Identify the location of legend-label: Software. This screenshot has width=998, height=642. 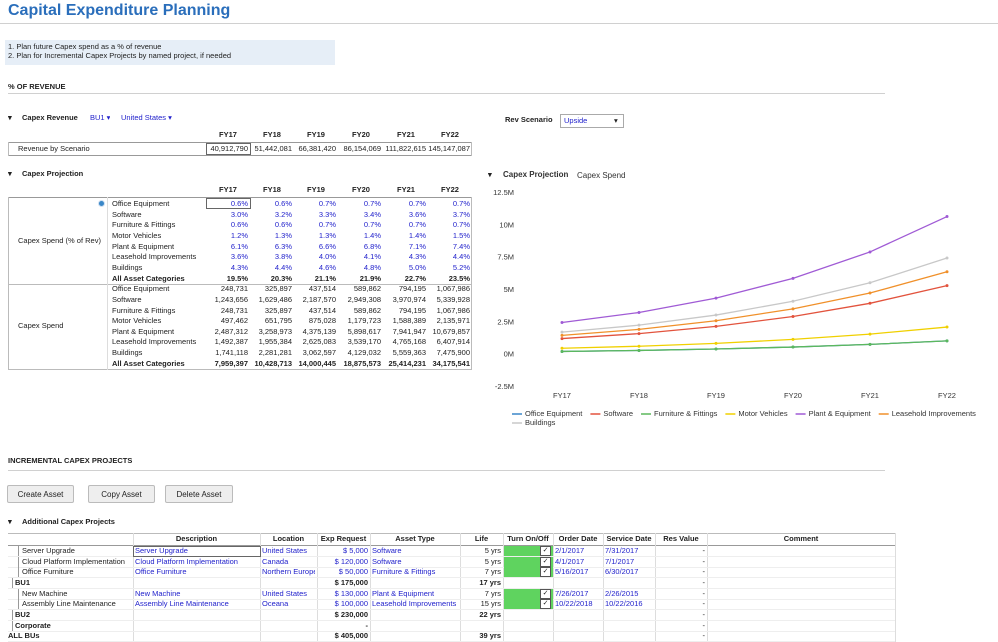
(618, 413).